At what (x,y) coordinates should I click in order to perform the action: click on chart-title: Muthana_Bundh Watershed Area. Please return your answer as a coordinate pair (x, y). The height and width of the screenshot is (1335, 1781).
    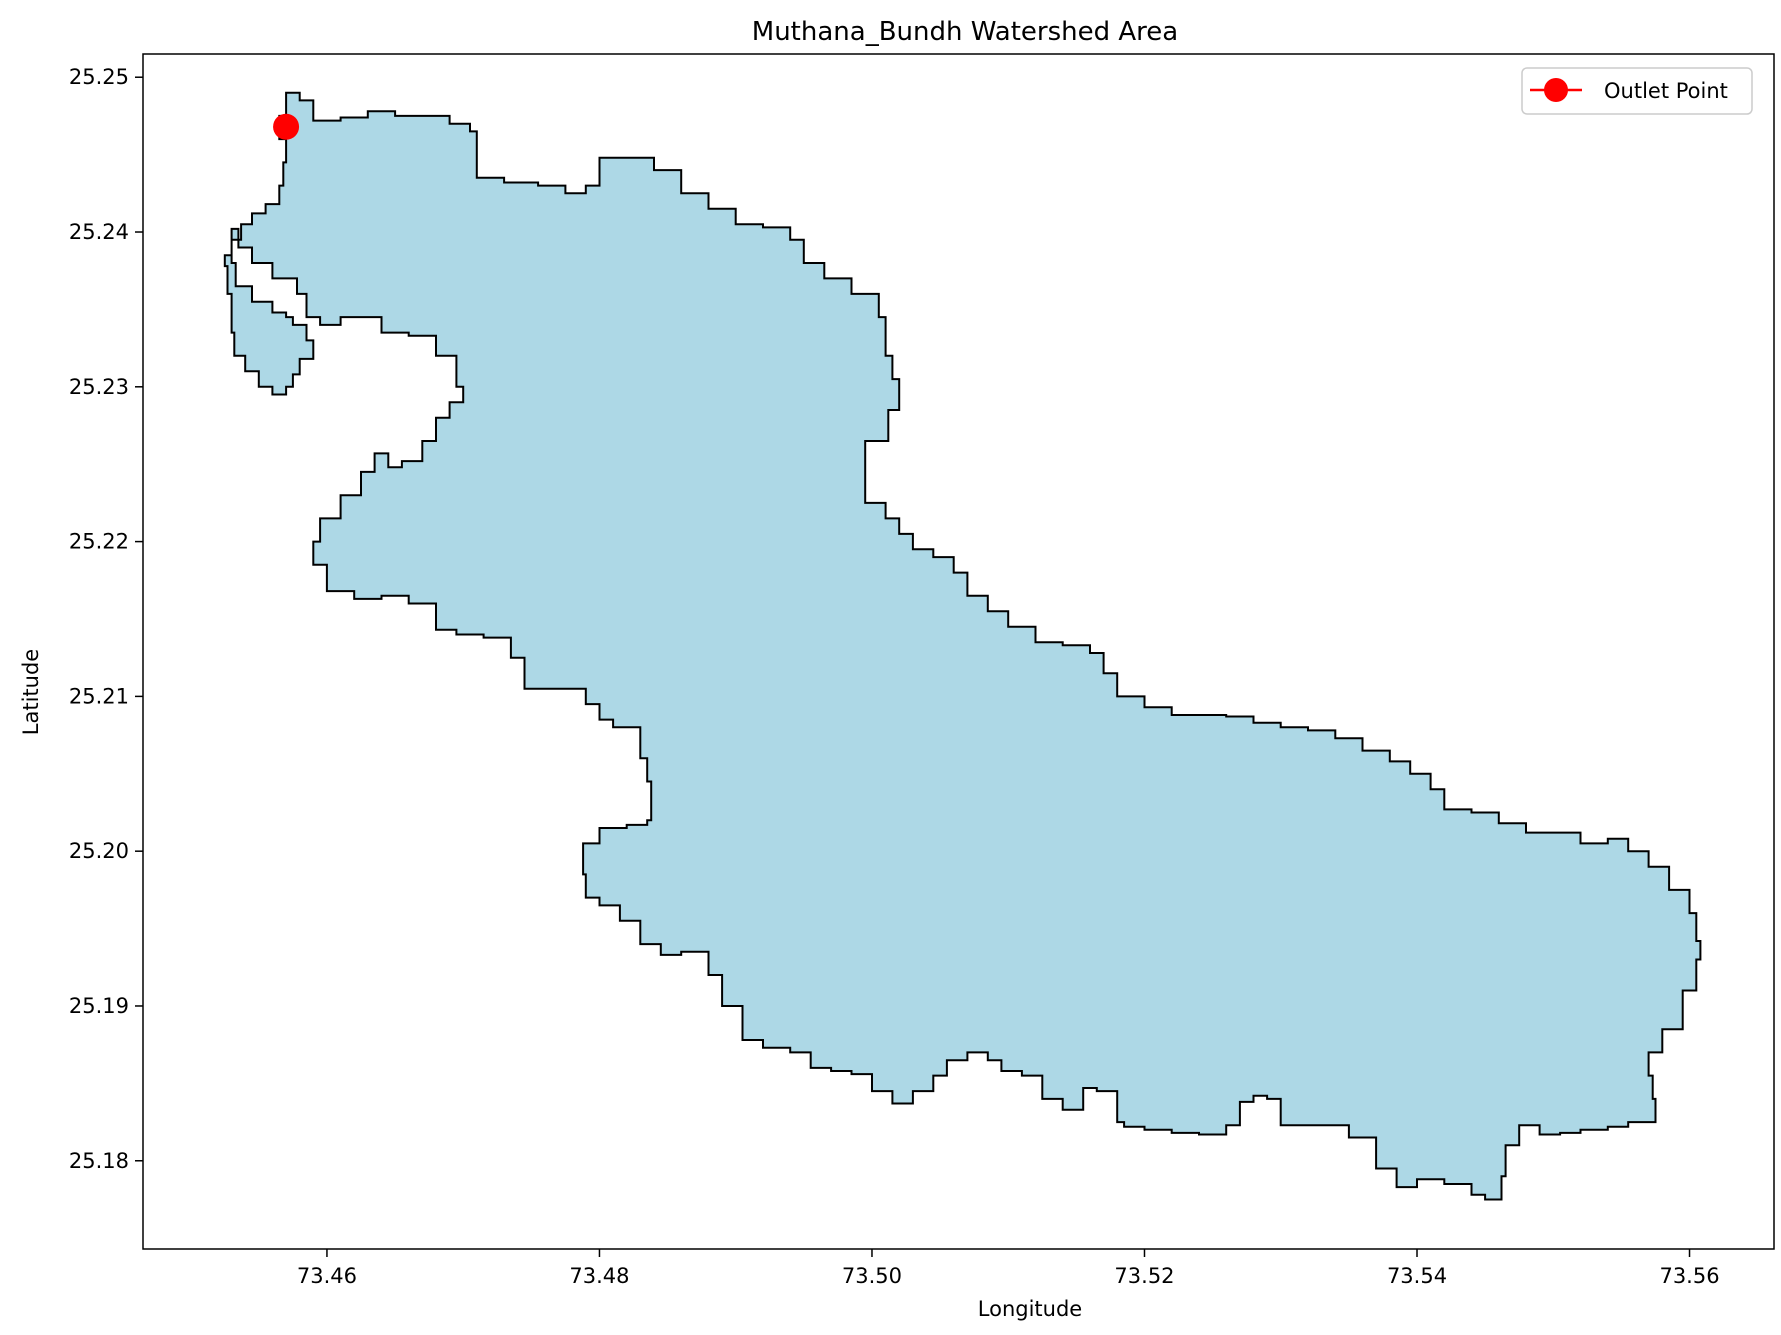
    Looking at the image, I should click on (965, 32).